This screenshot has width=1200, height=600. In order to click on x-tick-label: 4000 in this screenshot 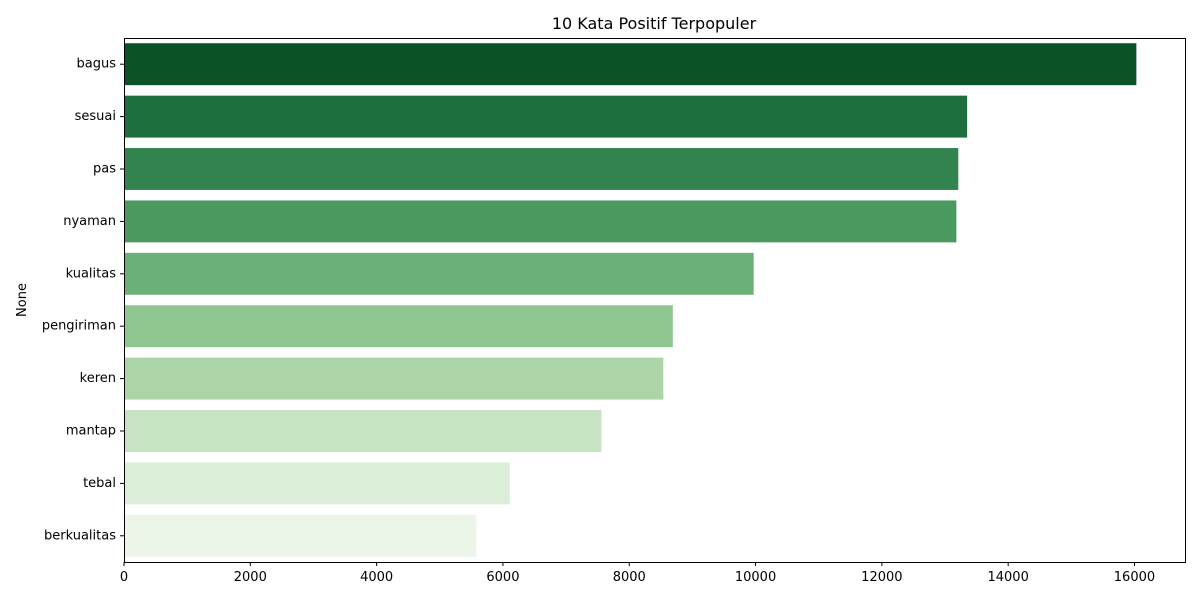, I will do `click(376, 577)`.